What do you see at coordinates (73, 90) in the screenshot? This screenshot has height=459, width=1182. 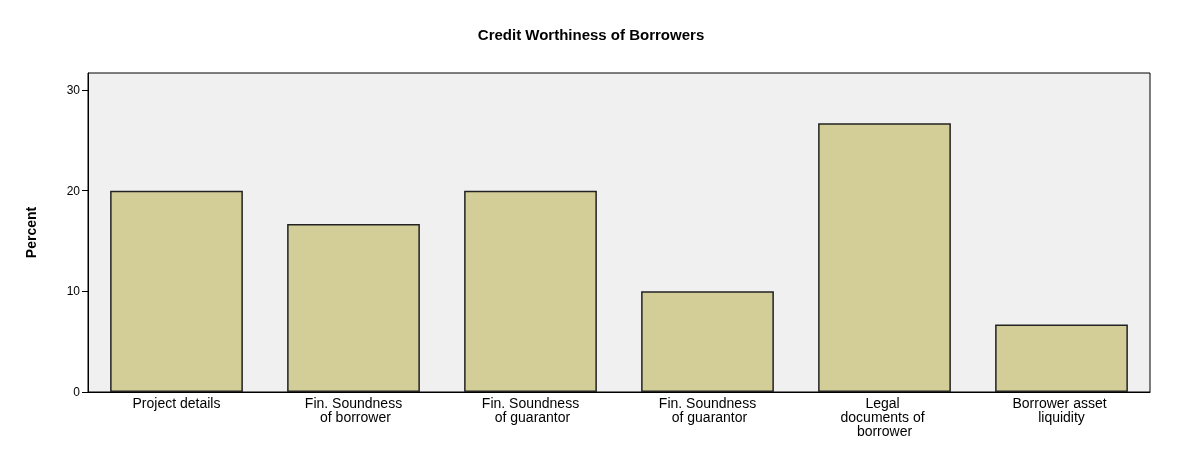 I see `y-tick-label: 30` at bounding box center [73, 90].